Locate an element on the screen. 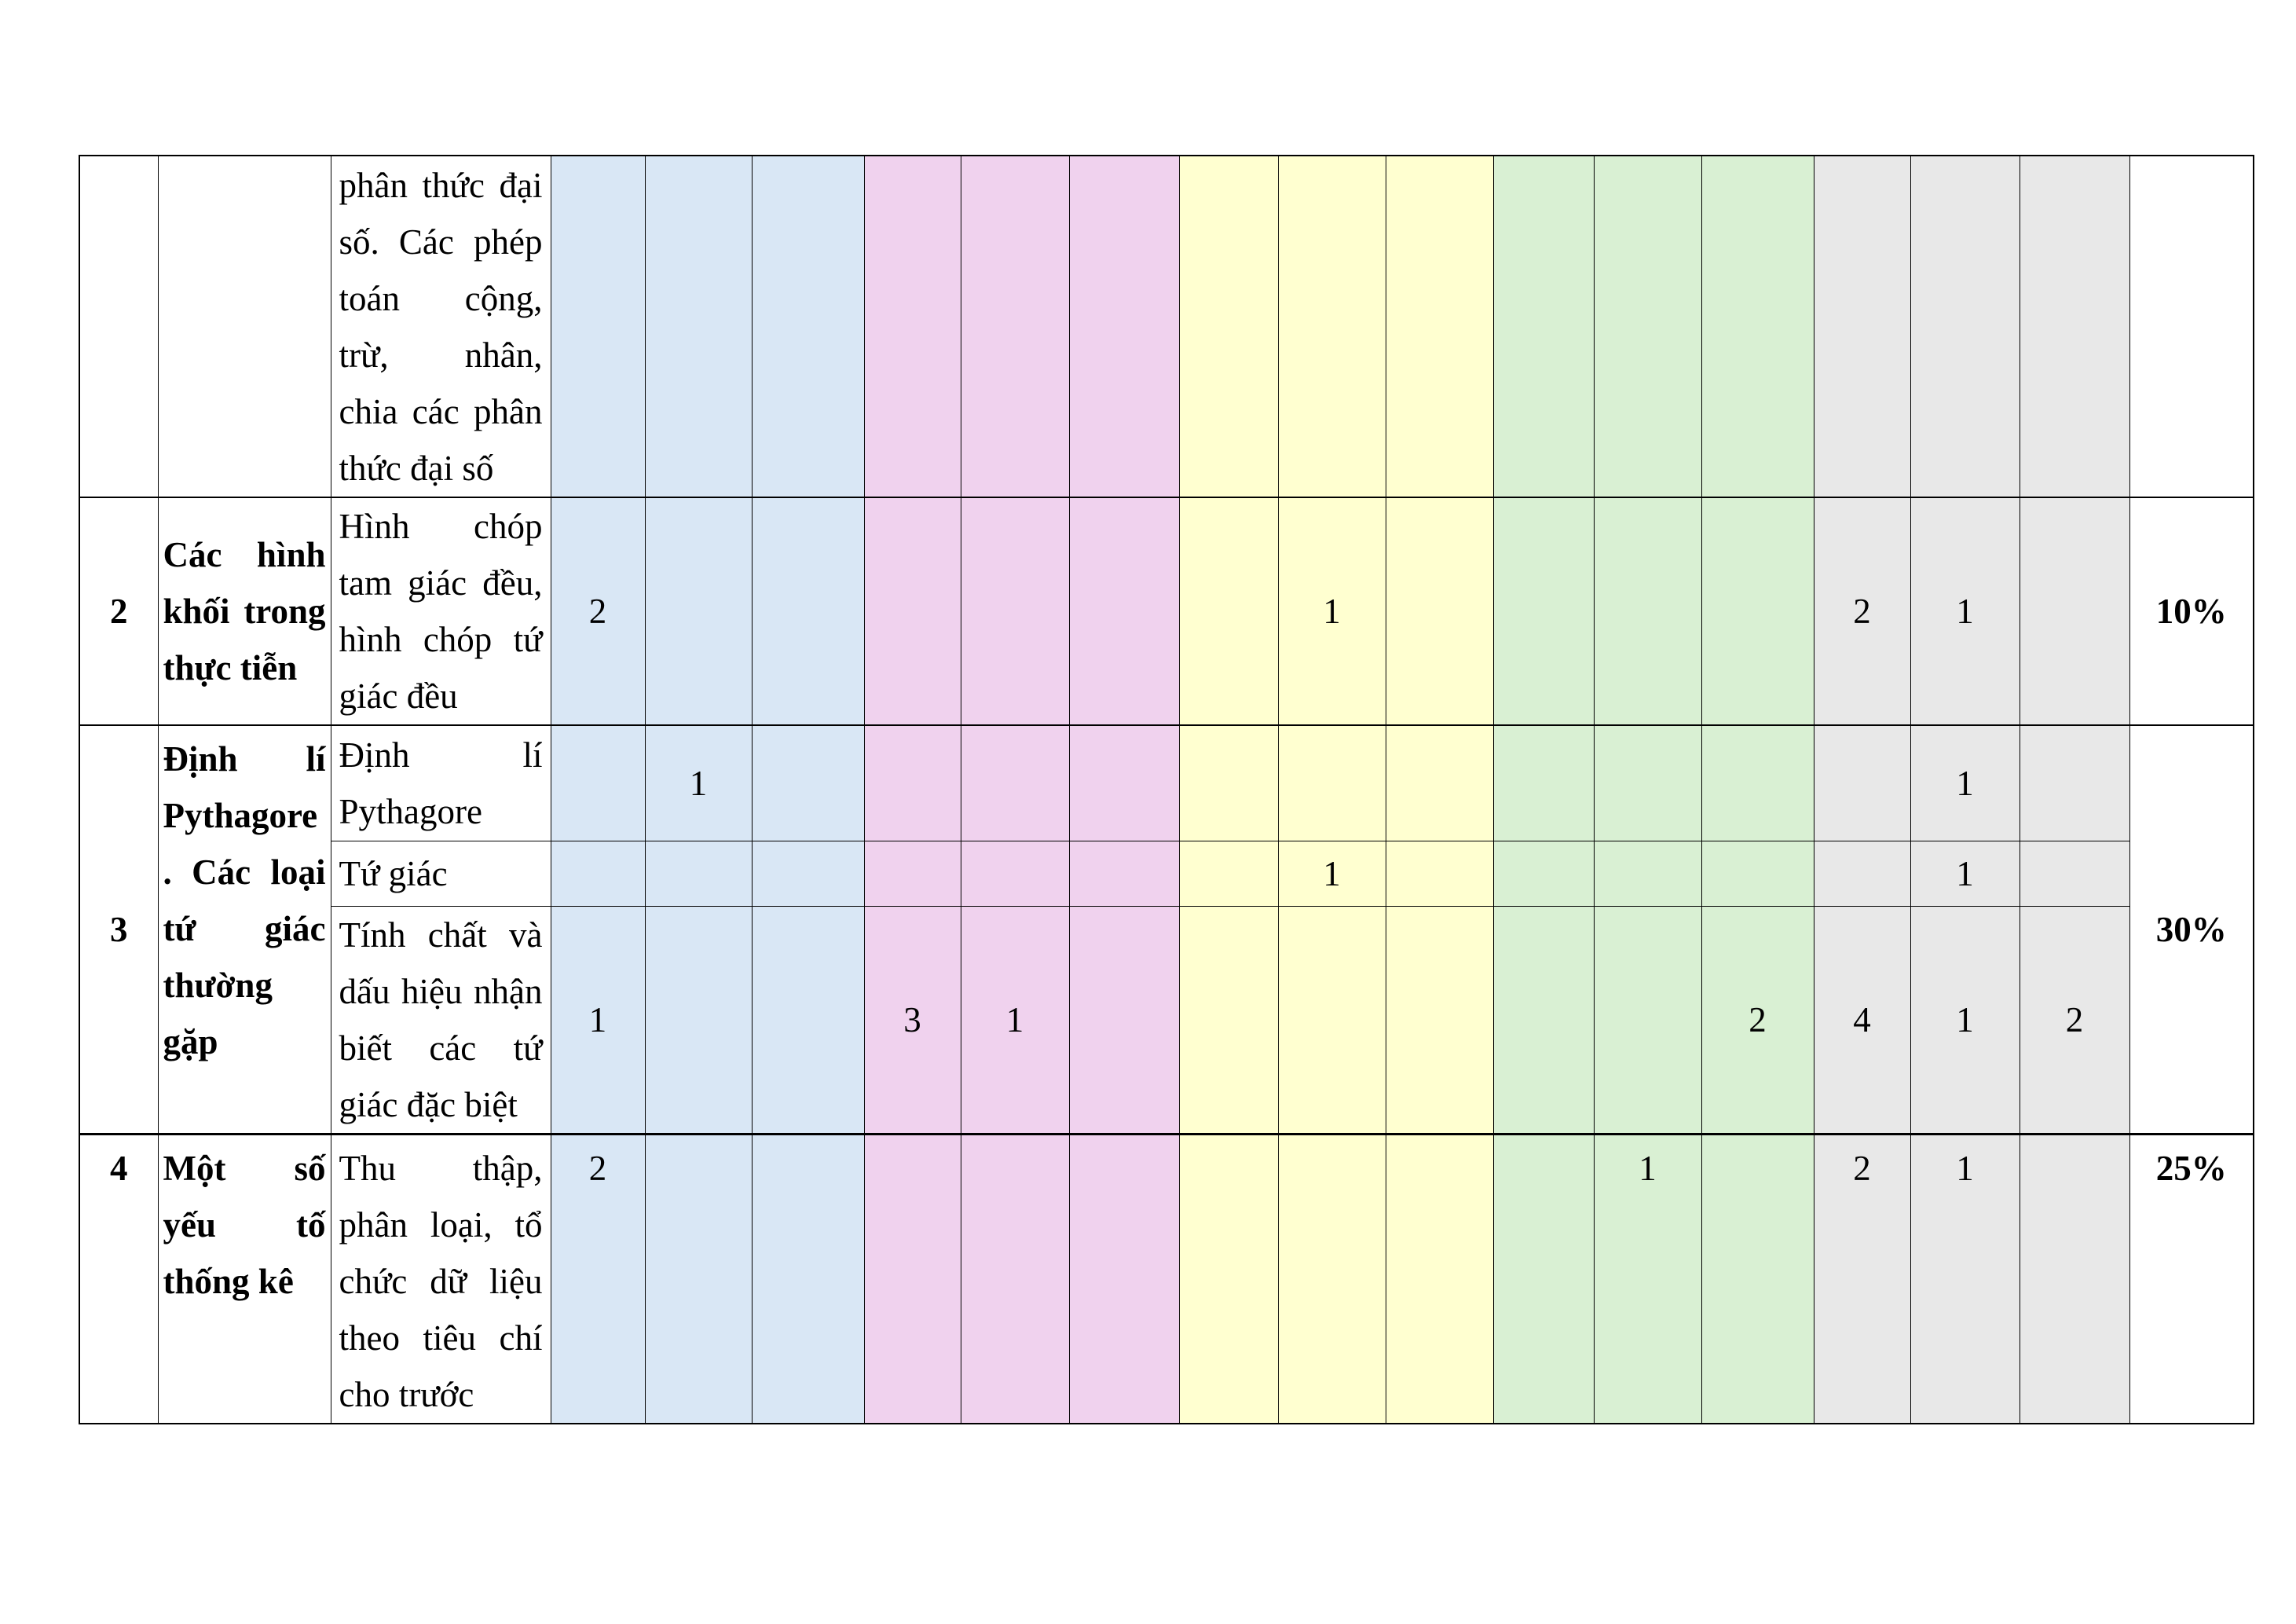 The width and height of the screenshot is (2296, 1624). cell-r2-topic: Các hình khối trong thực tiễn is located at coordinates (244, 611).